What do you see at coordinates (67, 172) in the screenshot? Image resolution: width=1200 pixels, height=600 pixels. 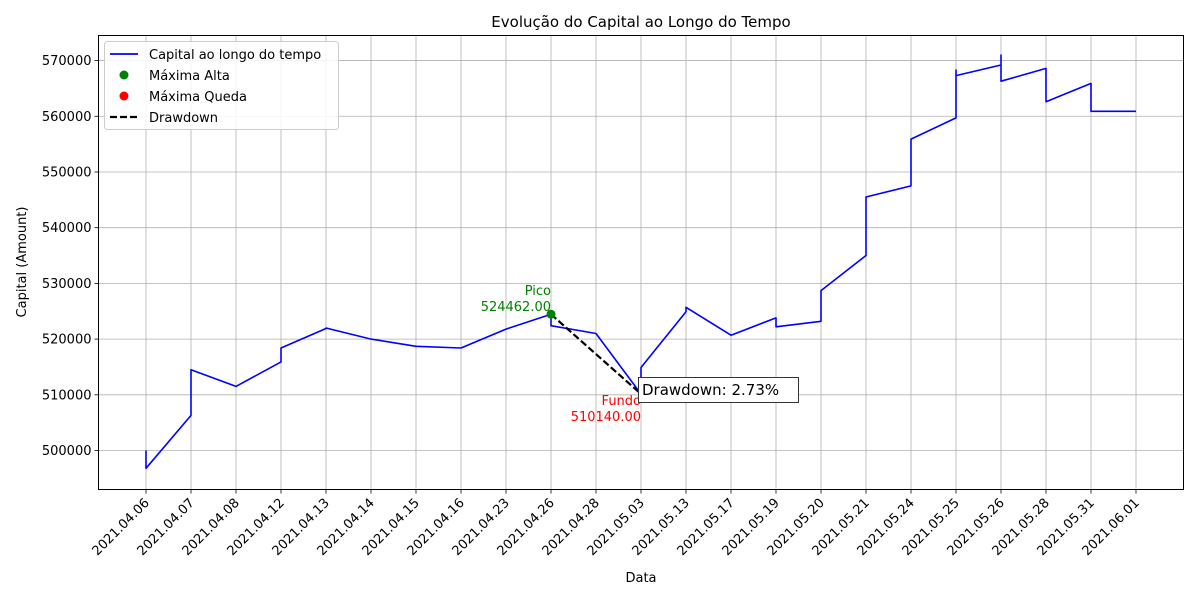 I see `y-tick-label: 550000` at bounding box center [67, 172].